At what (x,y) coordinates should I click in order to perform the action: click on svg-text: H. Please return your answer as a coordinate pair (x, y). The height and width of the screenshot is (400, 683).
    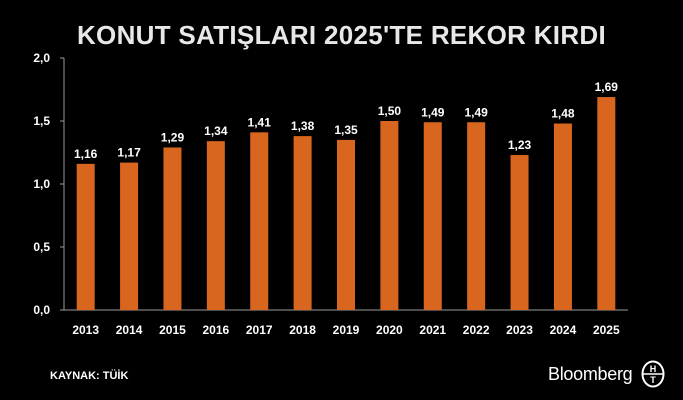
    Looking at the image, I should click on (653, 369).